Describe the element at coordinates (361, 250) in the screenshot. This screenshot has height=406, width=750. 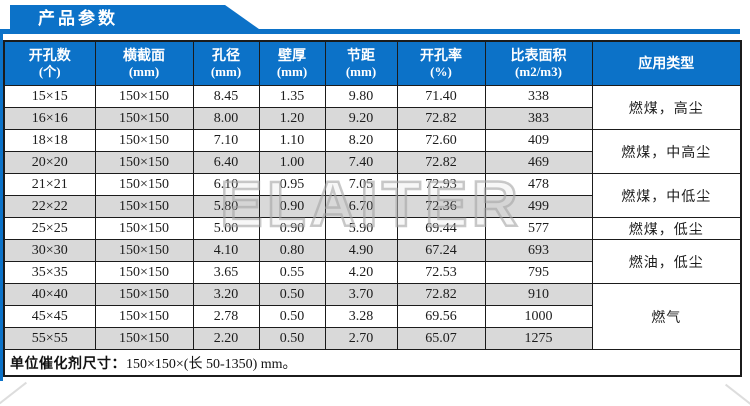
I see `table-cell: 4.90` at that location.